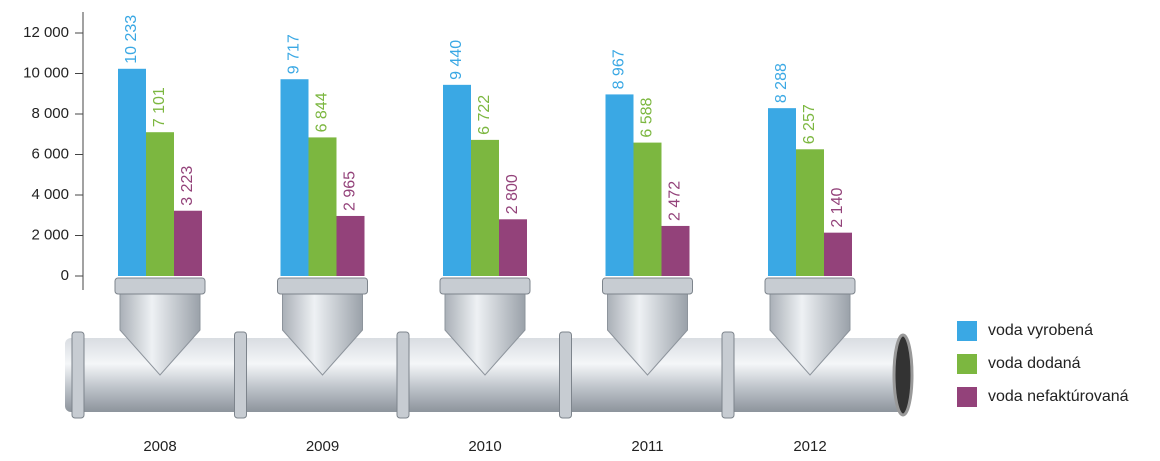  Describe the element at coordinates (131, 39) in the screenshot. I see `value-label: 10 233` at that location.